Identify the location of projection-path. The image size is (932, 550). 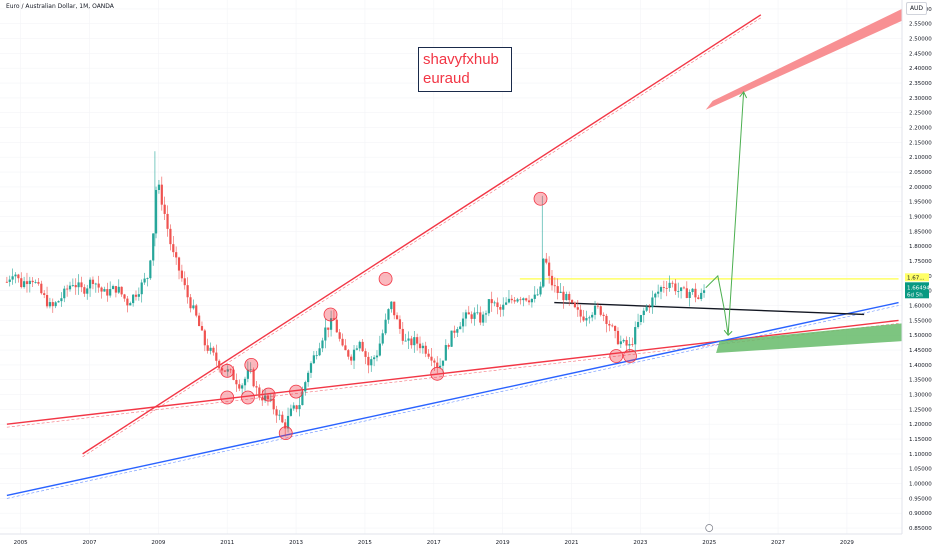
(725, 213).